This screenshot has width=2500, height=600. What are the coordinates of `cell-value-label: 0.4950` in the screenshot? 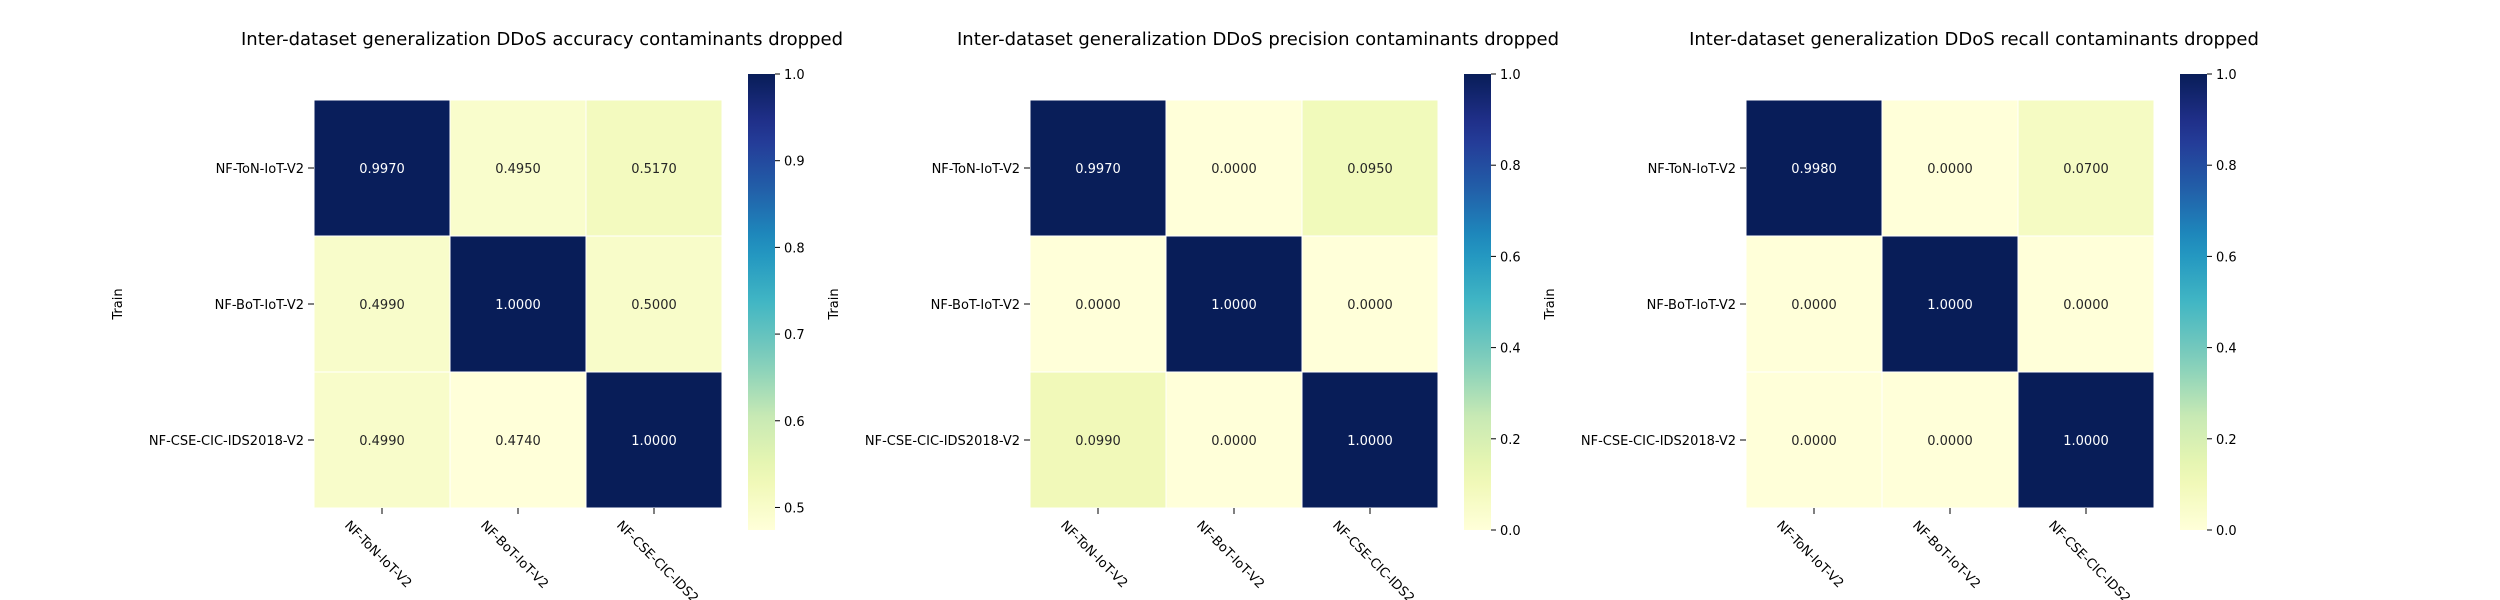 It's located at (518, 169).